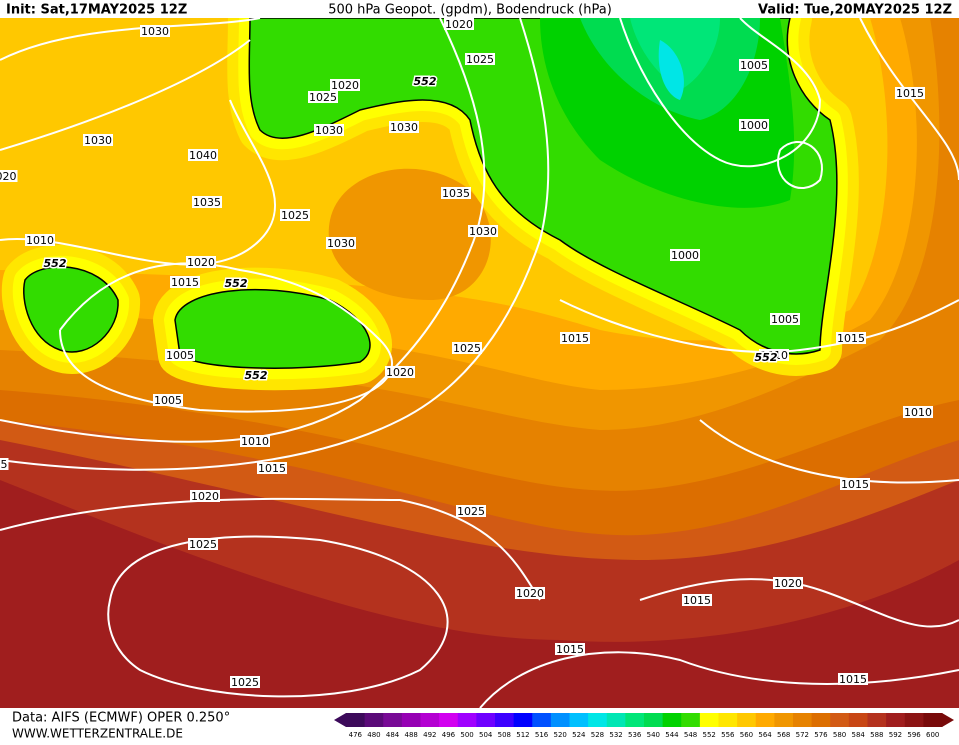 The image size is (959, 745). I want to click on isobar-label: 1025, so click(323, 97).